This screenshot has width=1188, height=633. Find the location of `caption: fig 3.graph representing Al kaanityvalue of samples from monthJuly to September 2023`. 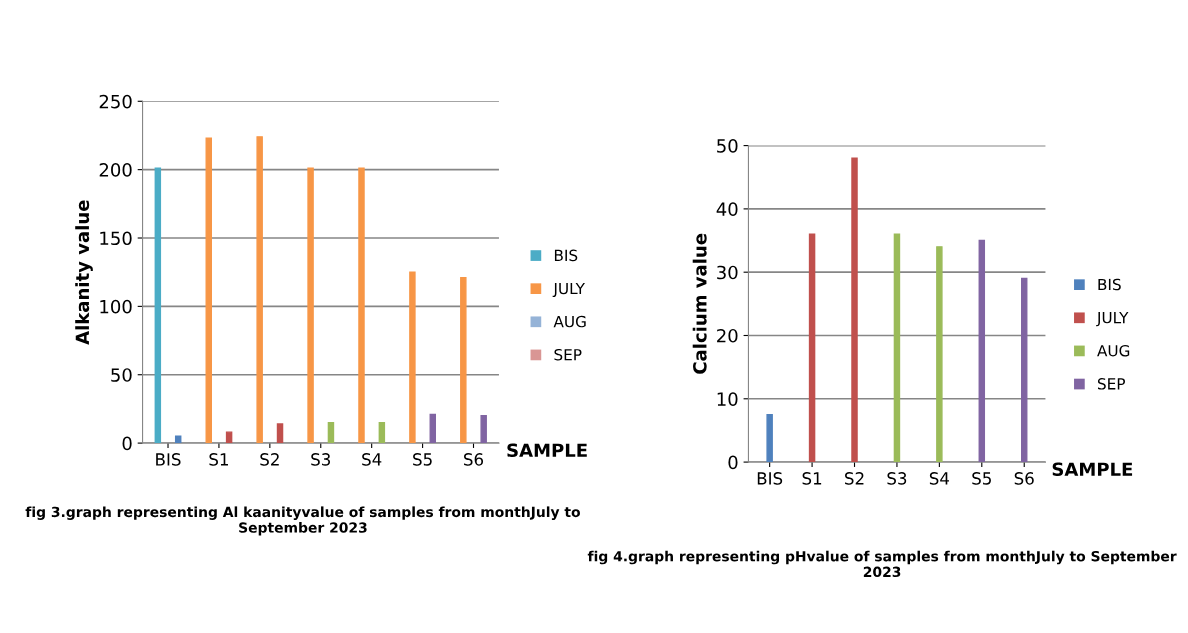

caption: fig 3.graph representing Al kaanityvalue of samples from monthJuly to September 2023 is located at coordinates (302, 521).